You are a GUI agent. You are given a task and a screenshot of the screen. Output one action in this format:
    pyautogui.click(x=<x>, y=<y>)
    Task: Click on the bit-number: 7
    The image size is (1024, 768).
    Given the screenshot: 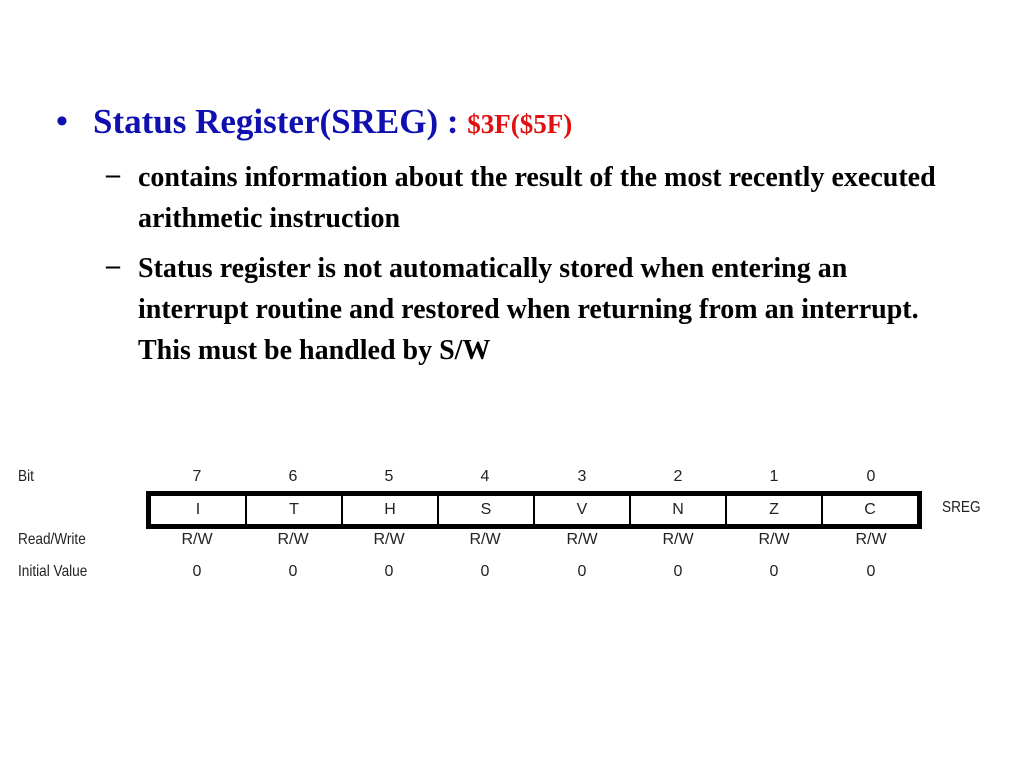 What is the action you would take?
    pyautogui.click(x=197, y=476)
    